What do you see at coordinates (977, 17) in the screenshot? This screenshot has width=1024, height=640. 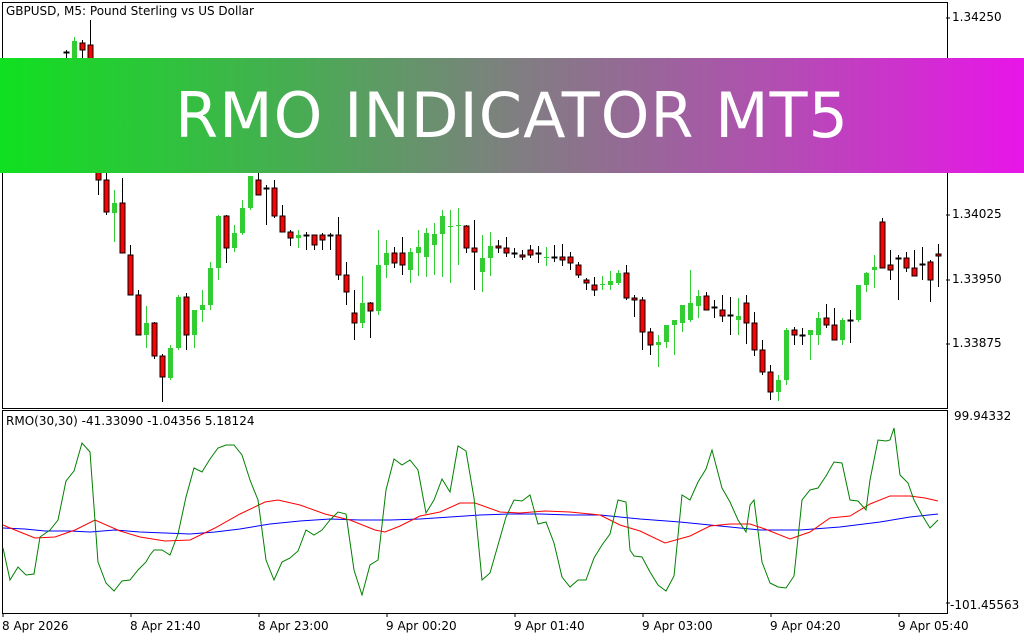 I see `price-label: 1.34250` at bounding box center [977, 17].